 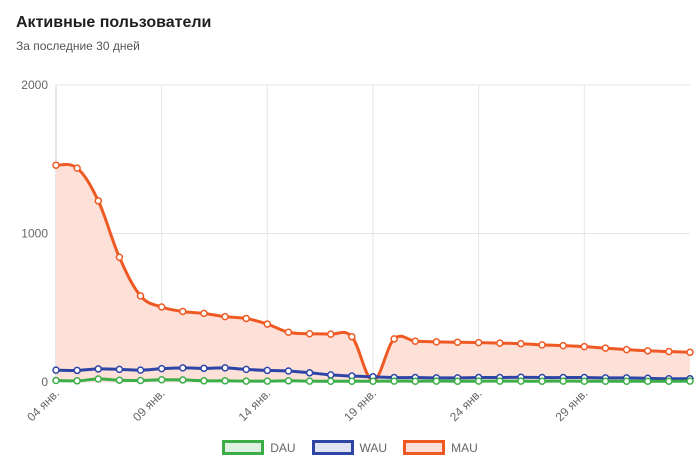 I want to click on legend-item-dau: DAU, so click(x=259, y=447).